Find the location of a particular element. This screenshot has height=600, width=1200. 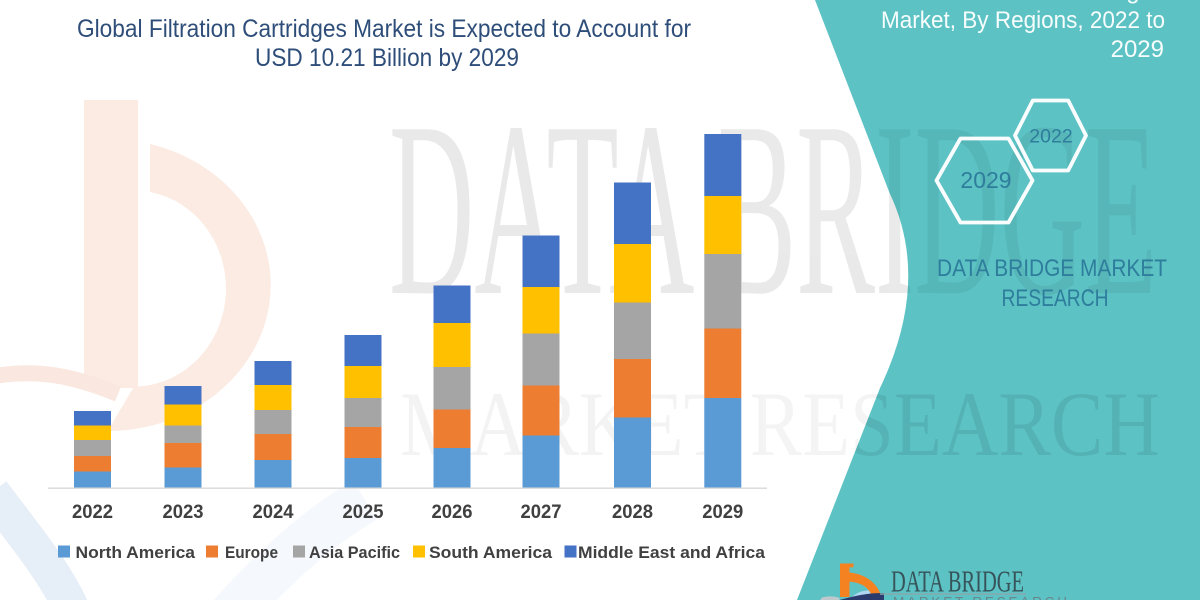

svg-text: 2024 is located at coordinates (273, 512).